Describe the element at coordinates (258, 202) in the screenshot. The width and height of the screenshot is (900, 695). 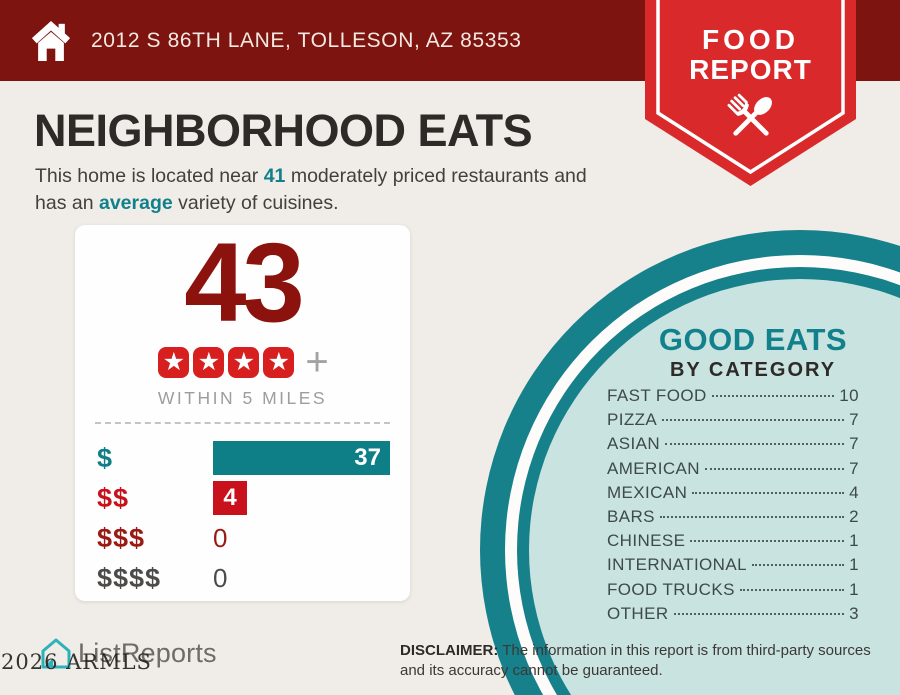
I see `summary-part: variety of cuisines.` at that location.